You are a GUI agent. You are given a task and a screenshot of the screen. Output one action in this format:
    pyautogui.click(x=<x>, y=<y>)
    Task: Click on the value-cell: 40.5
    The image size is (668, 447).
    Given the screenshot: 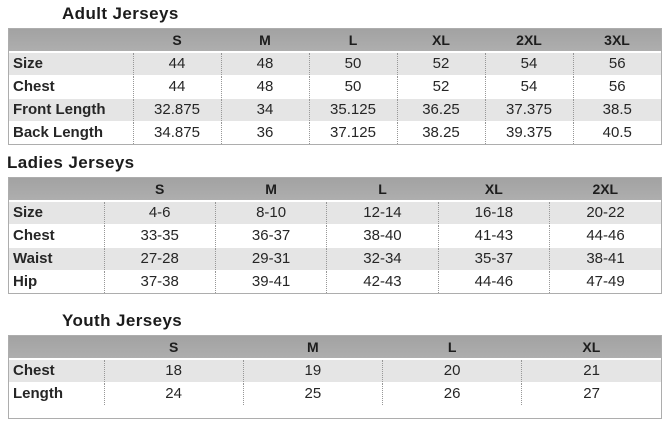 What is the action you would take?
    pyautogui.click(x=616, y=132)
    